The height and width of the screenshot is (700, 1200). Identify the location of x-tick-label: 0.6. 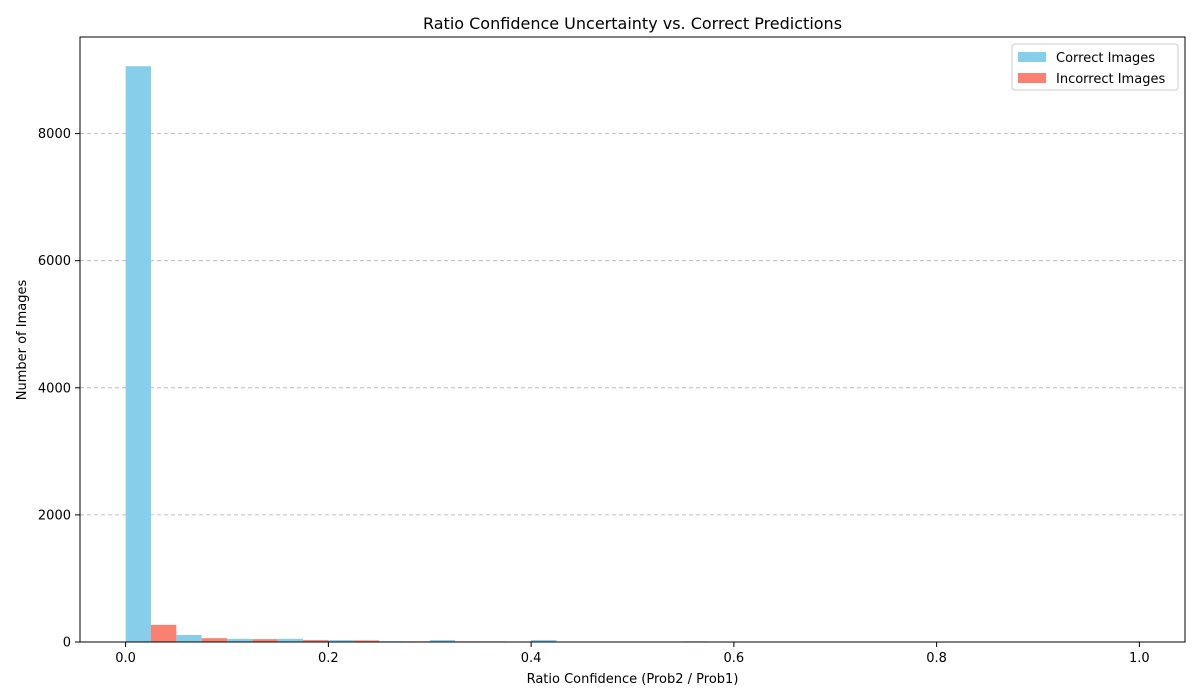
(734, 658).